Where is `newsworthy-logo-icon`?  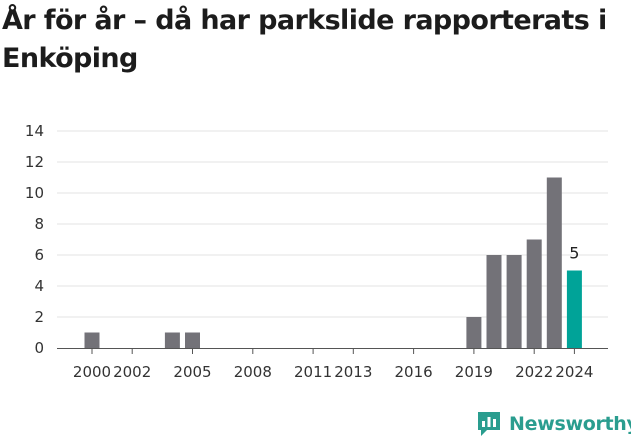 newsworthy-logo-icon is located at coordinates (489, 424).